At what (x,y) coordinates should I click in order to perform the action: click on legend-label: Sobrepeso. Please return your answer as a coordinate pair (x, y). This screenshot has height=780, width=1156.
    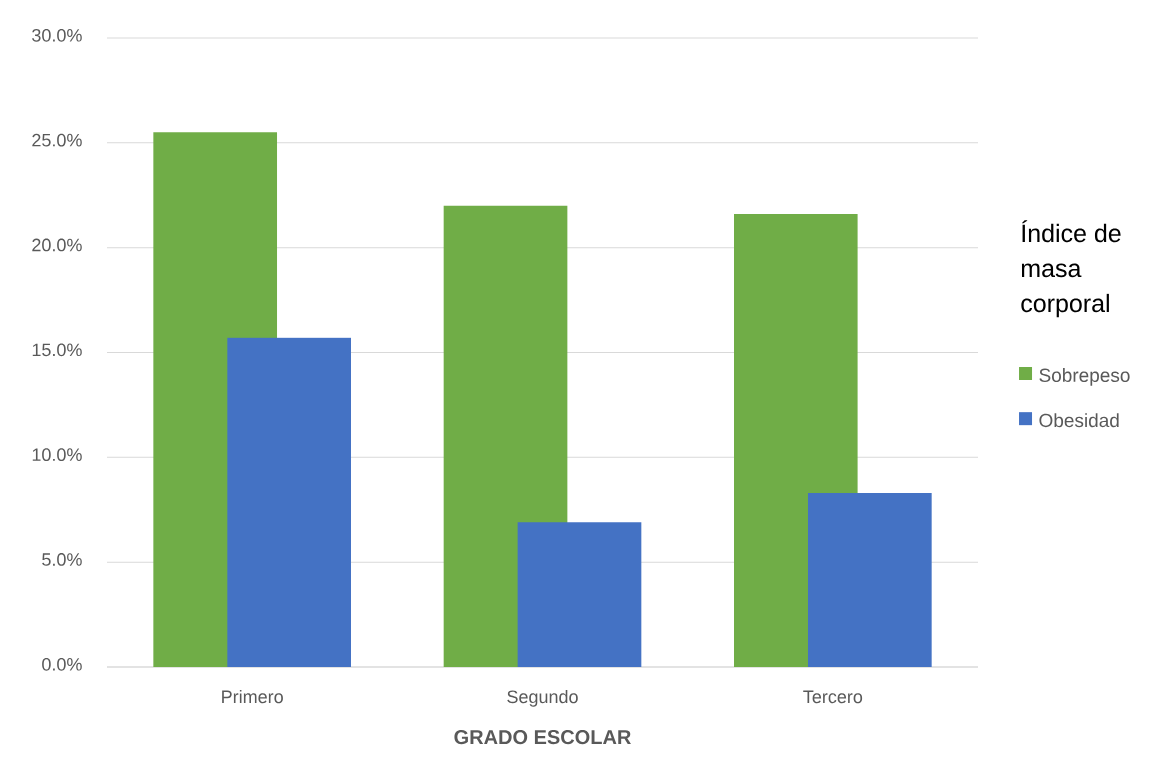
    Looking at the image, I should click on (1084, 377).